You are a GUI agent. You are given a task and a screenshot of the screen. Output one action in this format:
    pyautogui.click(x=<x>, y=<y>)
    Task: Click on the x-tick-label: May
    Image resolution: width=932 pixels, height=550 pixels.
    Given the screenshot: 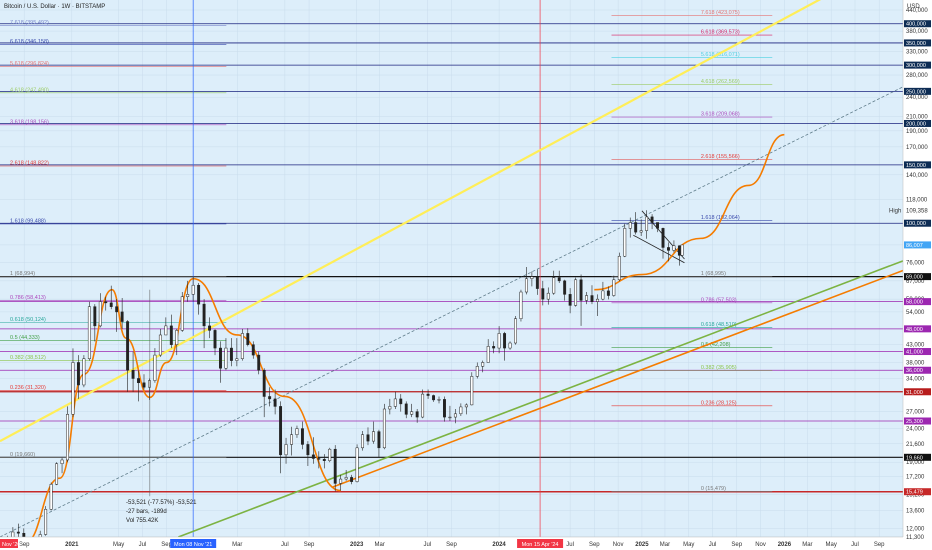 What is the action you would take?
    pyautogui.click(x=118, y=545)
    